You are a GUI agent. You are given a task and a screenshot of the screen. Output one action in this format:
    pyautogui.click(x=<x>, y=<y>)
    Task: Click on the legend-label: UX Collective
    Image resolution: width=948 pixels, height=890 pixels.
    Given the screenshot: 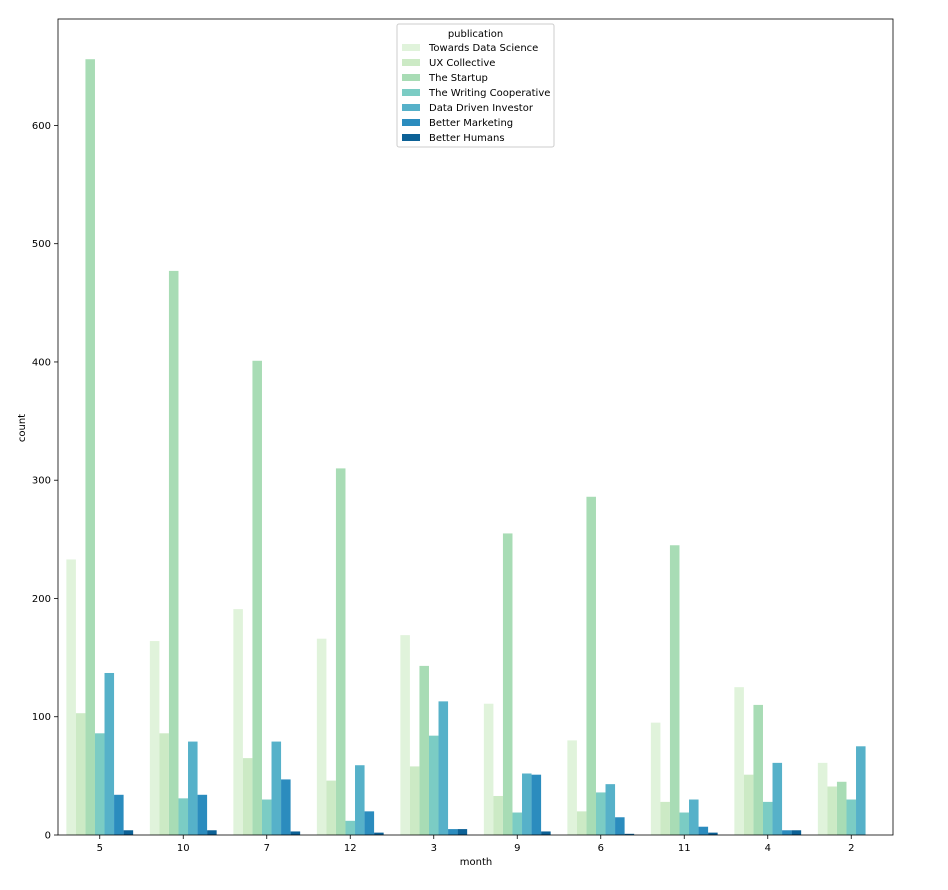 What is the action you would take?
    pyautogui.click(x=462, y=63)
    